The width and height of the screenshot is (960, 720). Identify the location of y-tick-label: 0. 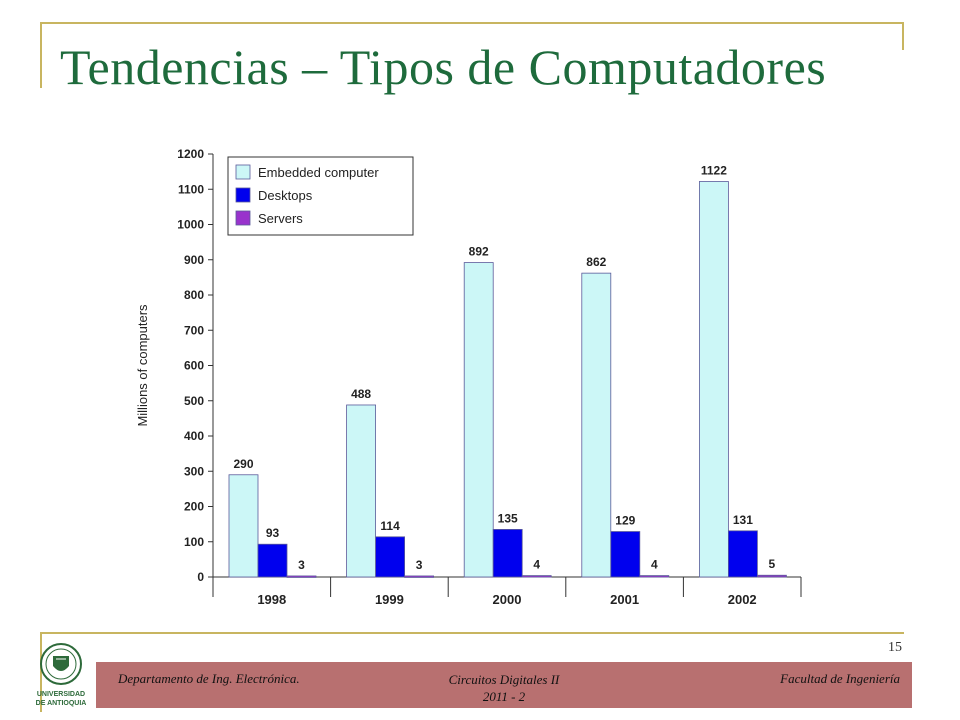
(200, 577).